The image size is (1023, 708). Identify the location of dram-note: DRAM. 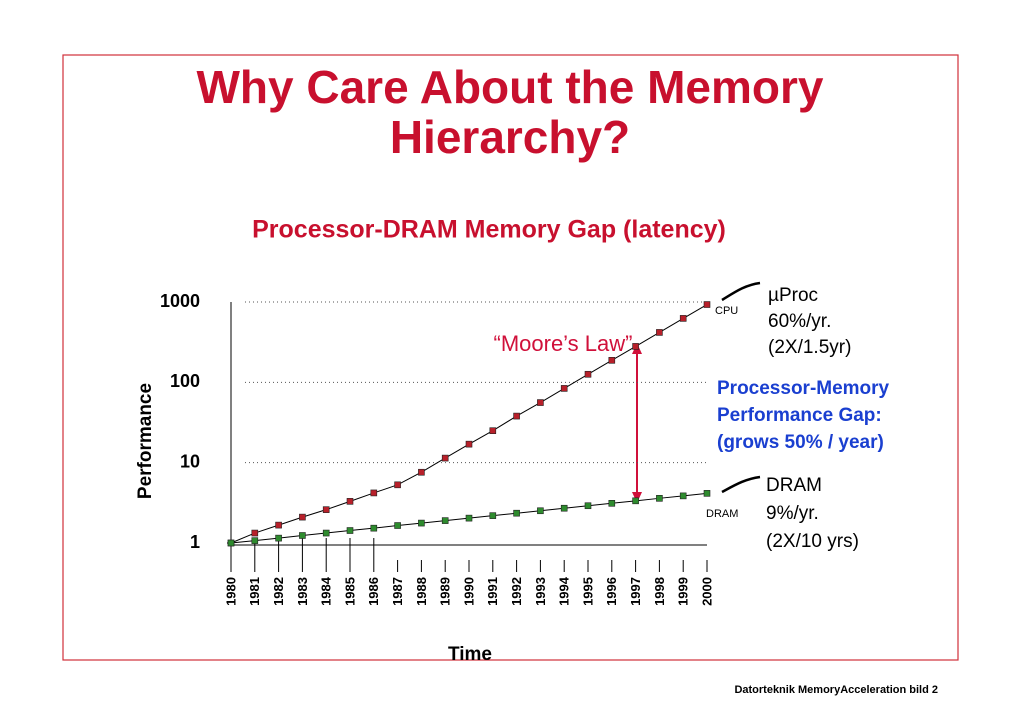
(794, 485).